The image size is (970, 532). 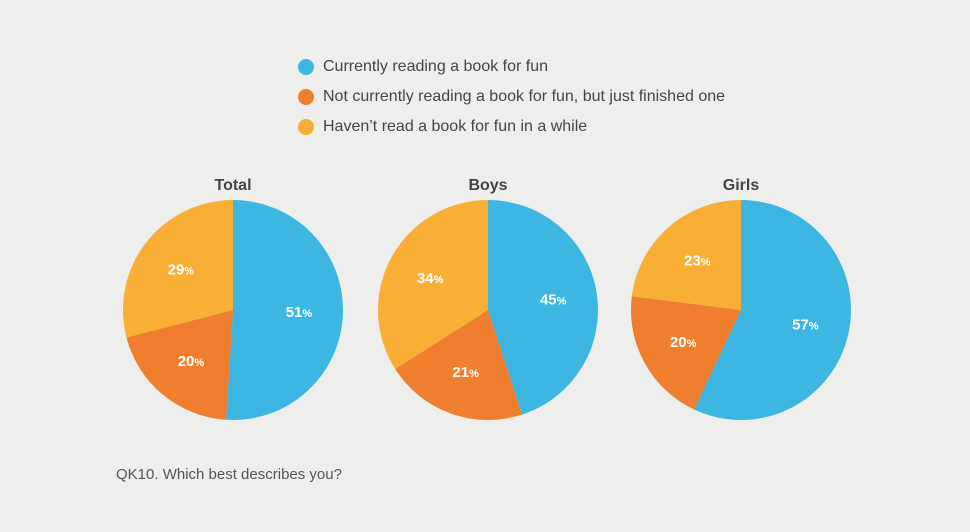 What do you see at coordinates (465, 372) in the screenshot?
I see `pie-label-boys-just-finished: 21%` at bounding box center [465, 372].